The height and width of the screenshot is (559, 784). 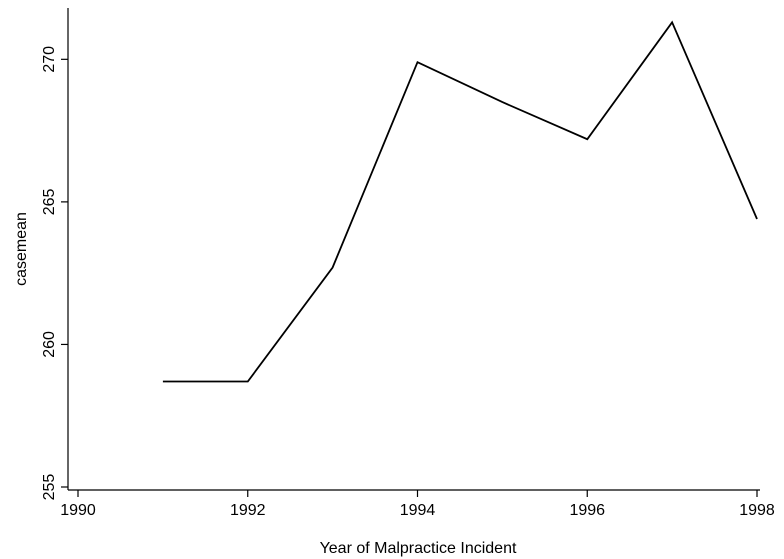 I want to click on x-axis-title: Year of Malpractice Incident, so click(x=418, y=548).